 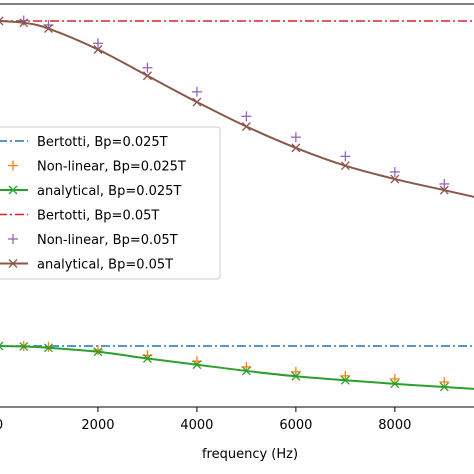 I want to click on series-2-line, so click(x=237, y=367).